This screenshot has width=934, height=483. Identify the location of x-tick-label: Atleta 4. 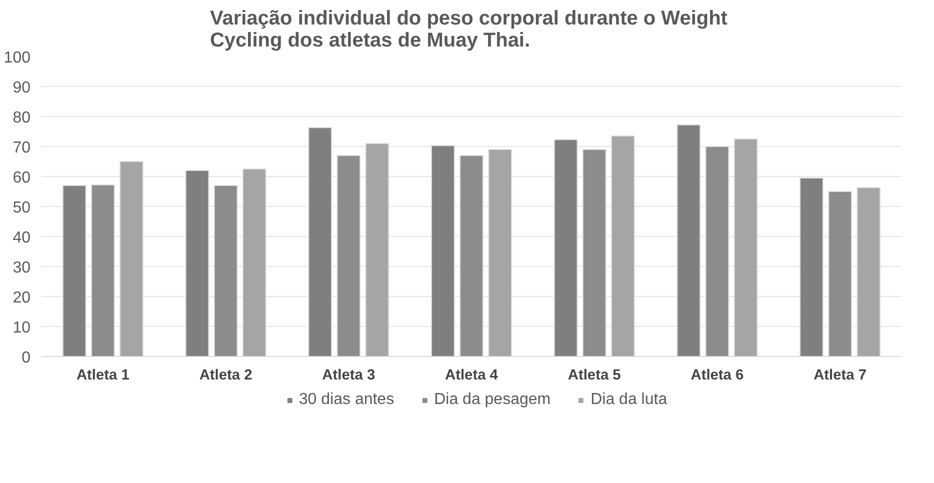
(472, 376).